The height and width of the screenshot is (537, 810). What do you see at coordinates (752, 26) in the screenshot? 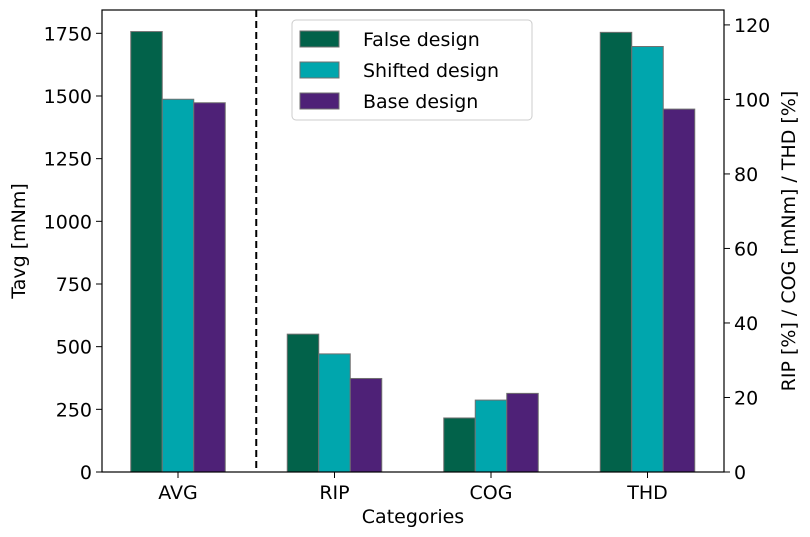
I see `right-tick-label: 120` at bounding box center [752, 26].